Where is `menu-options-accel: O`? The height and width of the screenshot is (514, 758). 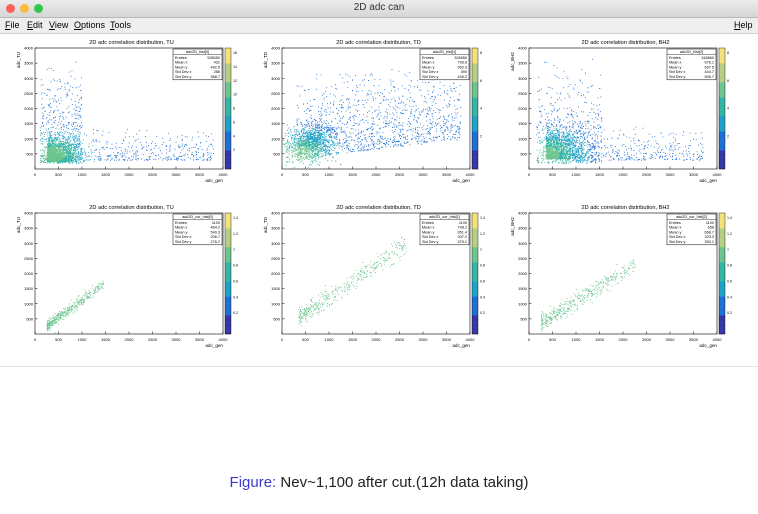
menu-options-accel: O is located at coordinates (77, 25).